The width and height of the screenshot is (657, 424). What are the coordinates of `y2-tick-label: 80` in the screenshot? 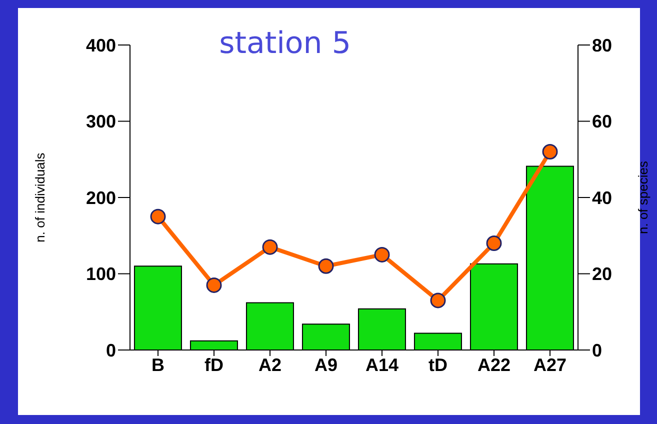 It's located at (602, 45).